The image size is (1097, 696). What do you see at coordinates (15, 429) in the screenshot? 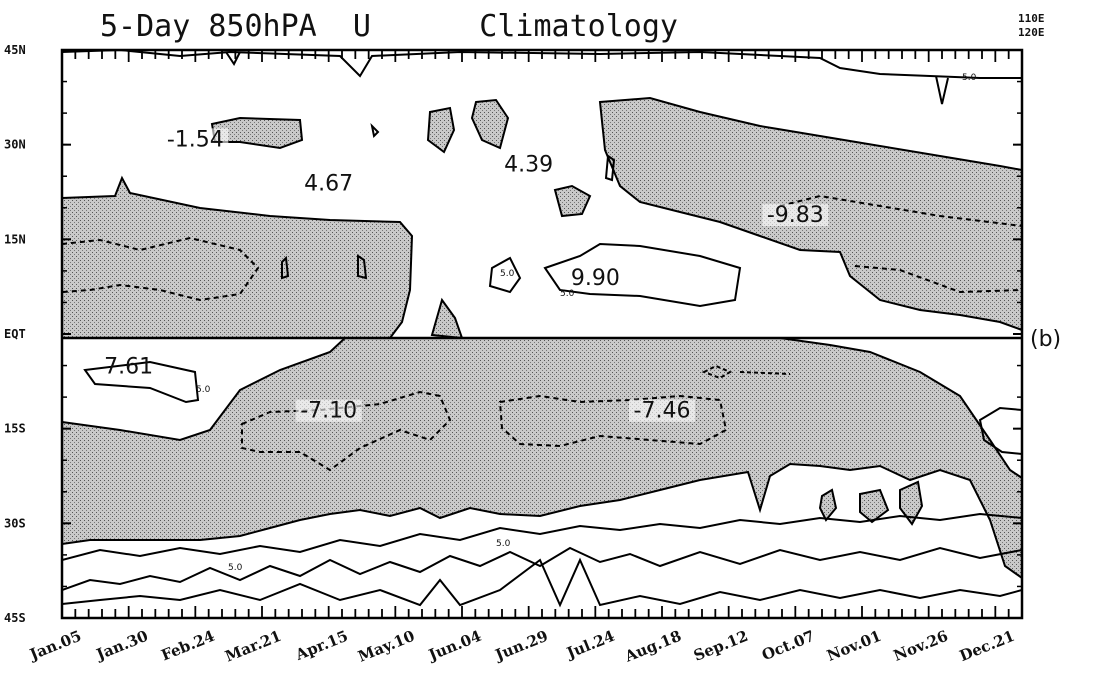
I see `y-tick-label: 15S` at bounding box center [15, 429].